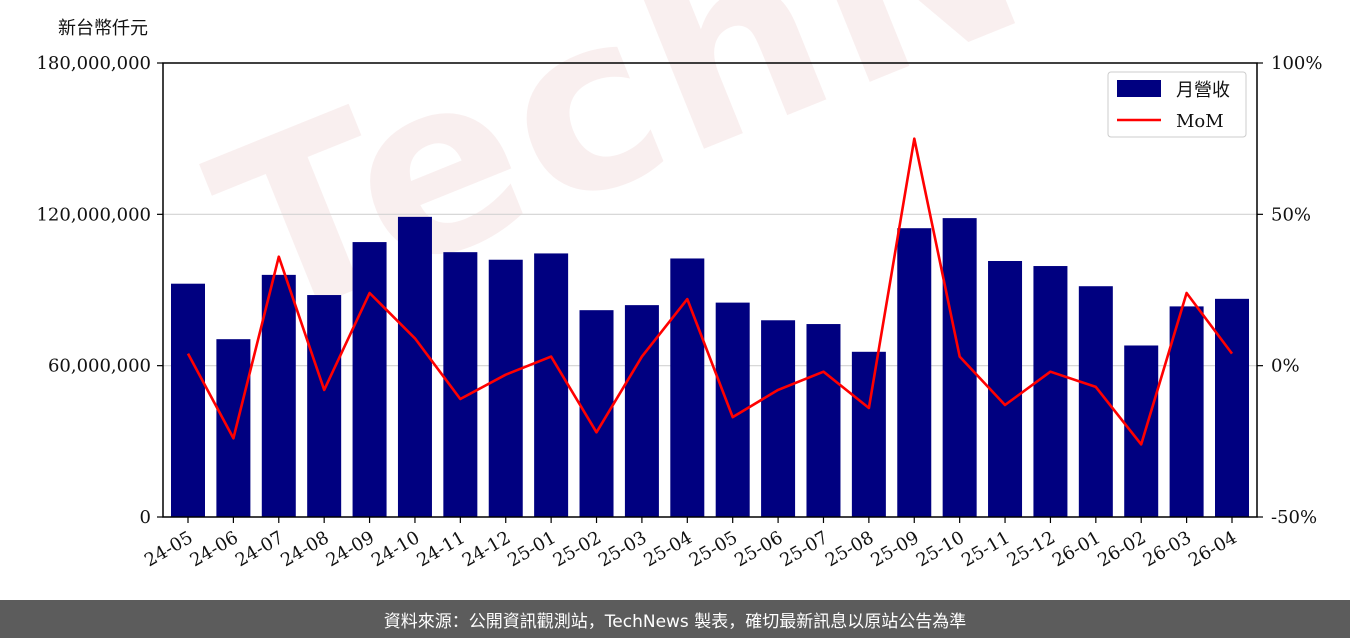 The height and width of the screenshot is (638, 1350). I want to click on x-tick-label: 26-01, so click(1076, 549).